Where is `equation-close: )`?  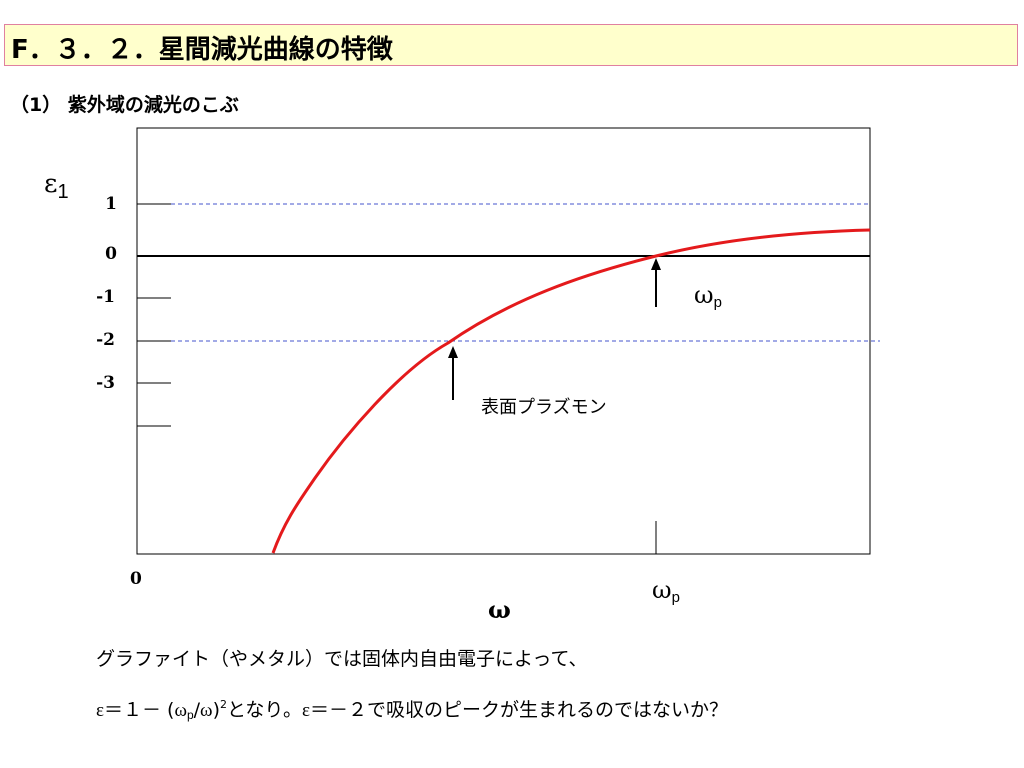 equation-close: ) is located at coordinates (216, 710).